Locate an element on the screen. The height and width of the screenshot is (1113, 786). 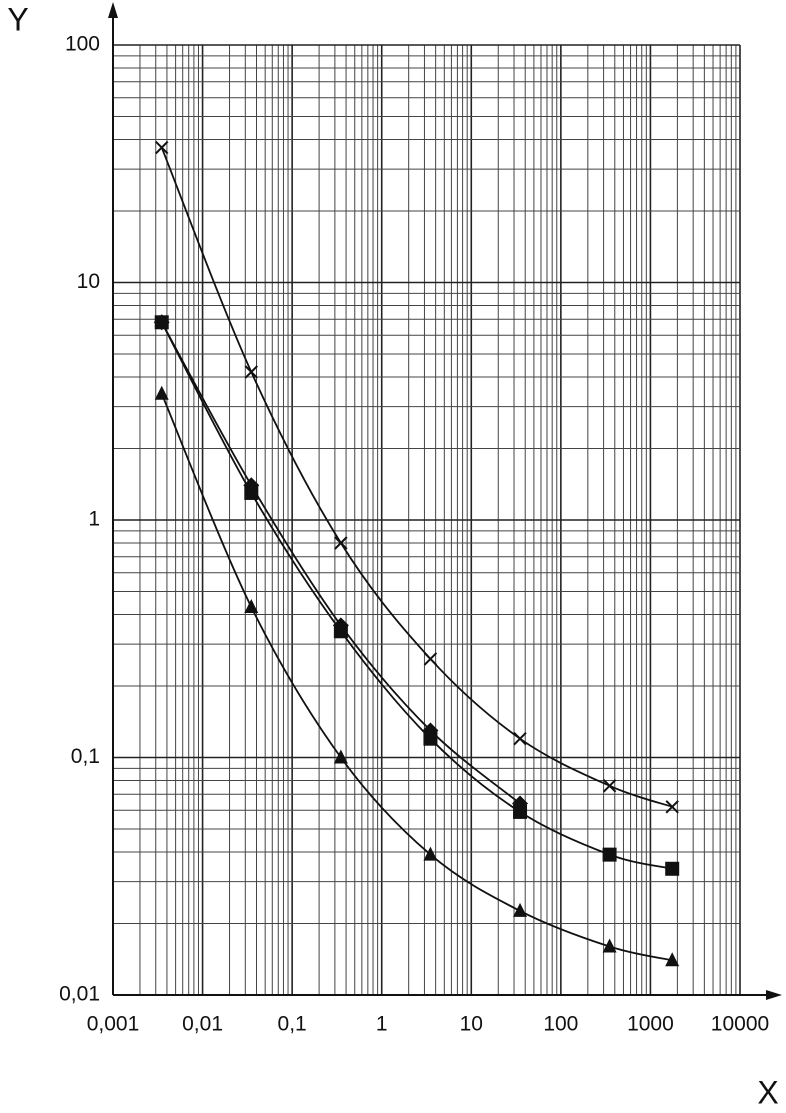
y-tick-label: 100 is located at coordinates (82, 44).